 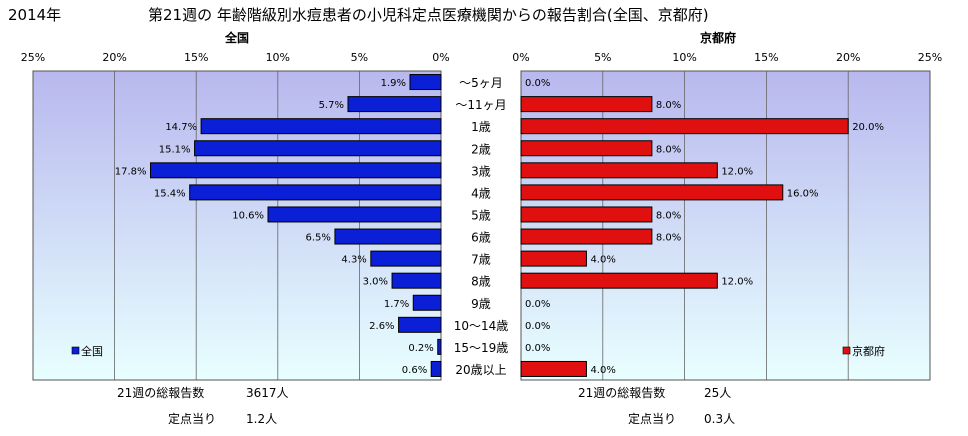 What do you see at coordinates (359, 57) in the screenshot?
I see `national-tick-label: 5%` at bounding box center [359, 57].